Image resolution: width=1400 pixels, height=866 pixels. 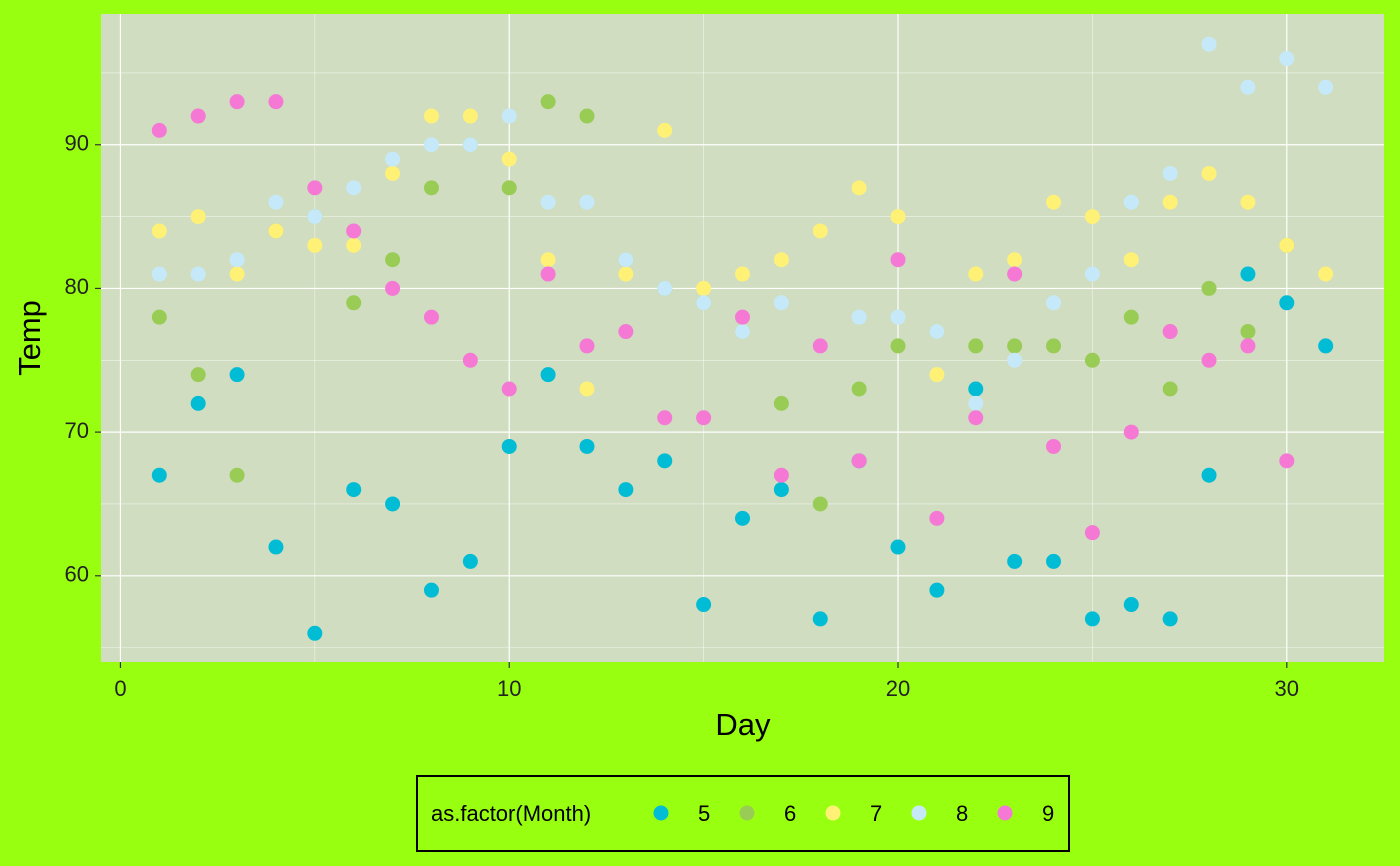 I want to click on y-axis-title: Temp, so click(x=29, y=338).